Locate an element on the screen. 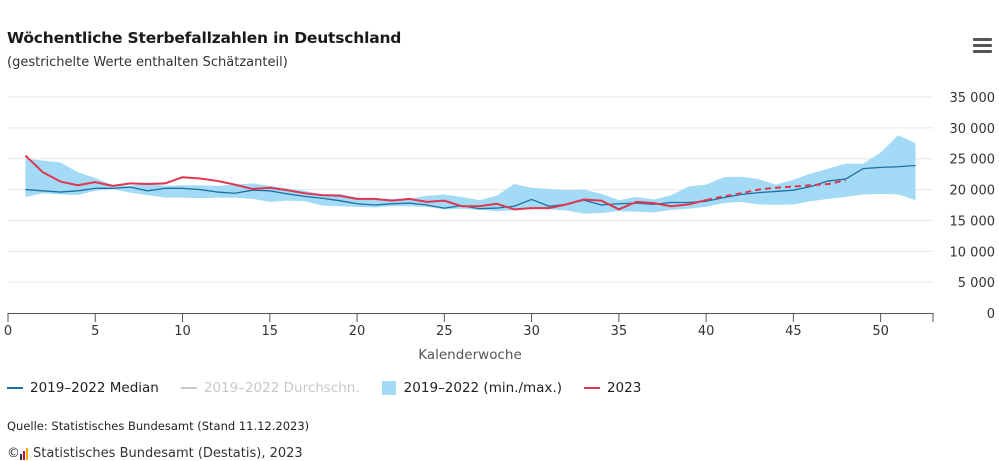  legend-item-average: 2019–2022 Durchschn. is located at coordinates (270, 388).